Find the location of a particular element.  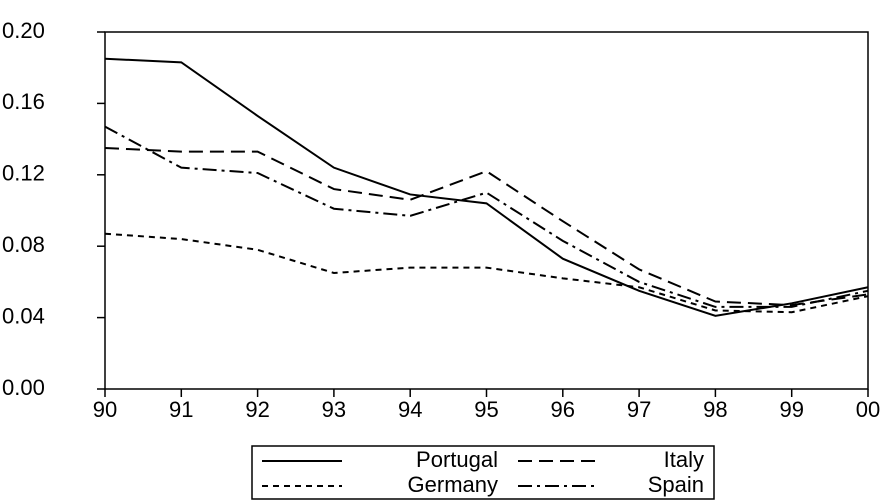

y-tick-label: 0.12 is located at coordinates (23, 173).